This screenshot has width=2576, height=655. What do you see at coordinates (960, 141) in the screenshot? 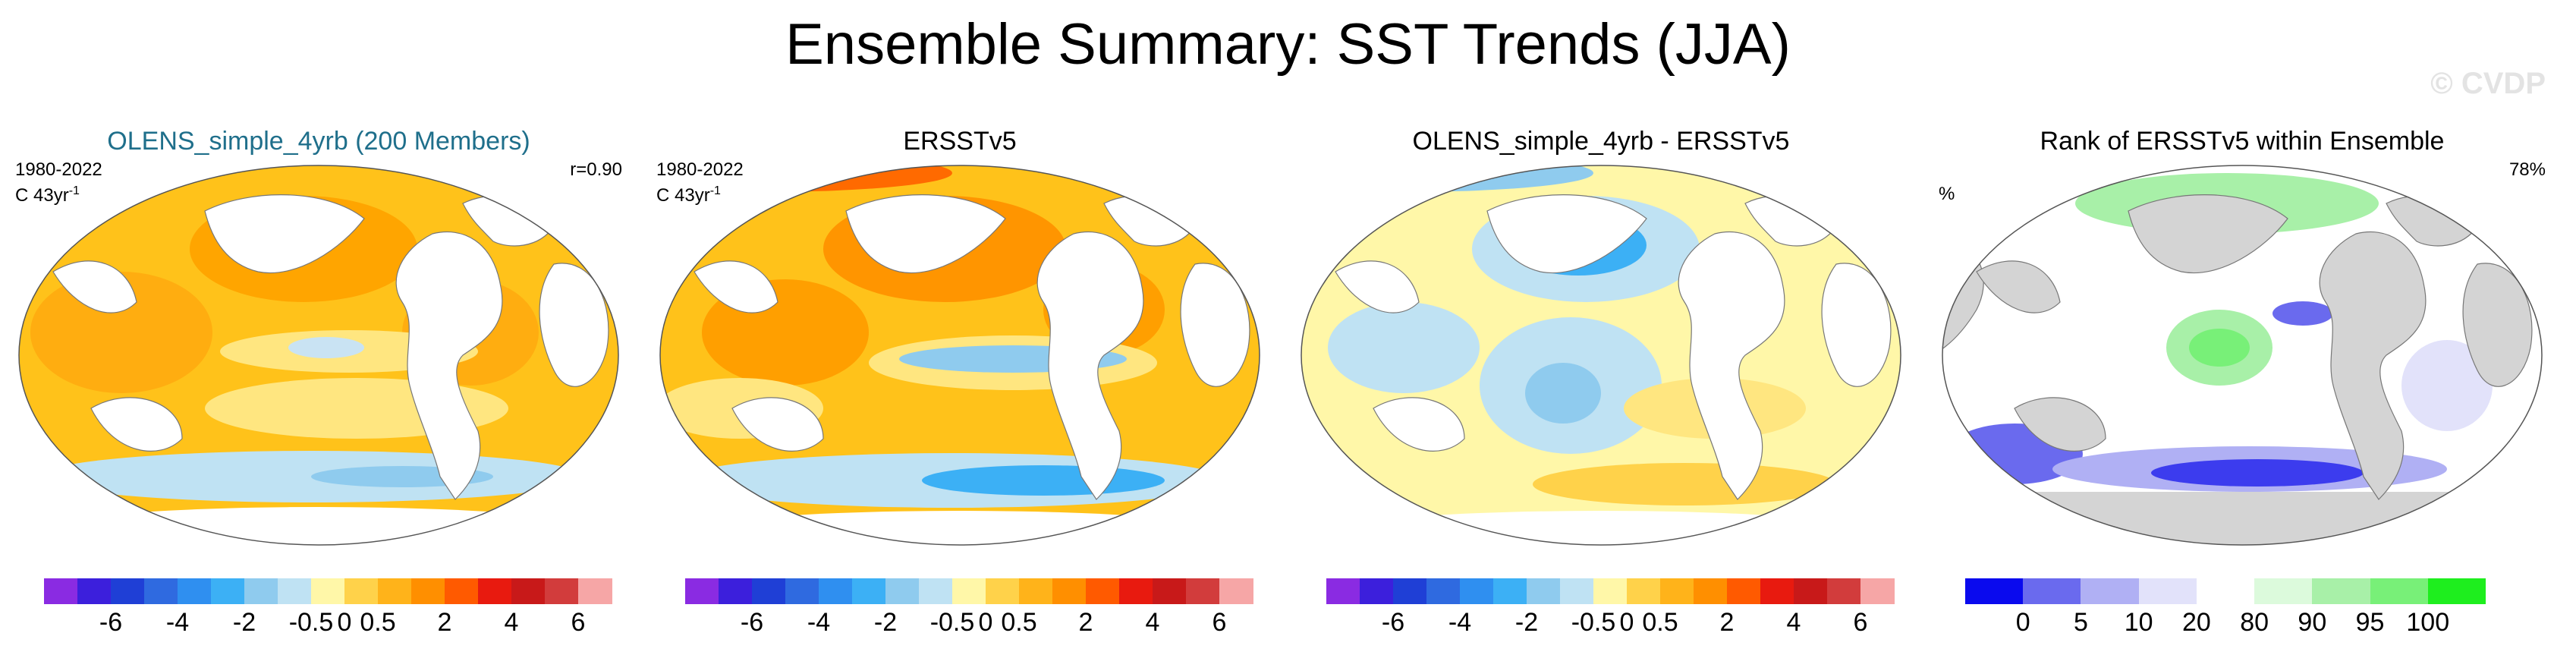
I see `panel-title: ERSSTv5` at bounding box center [960, 141].